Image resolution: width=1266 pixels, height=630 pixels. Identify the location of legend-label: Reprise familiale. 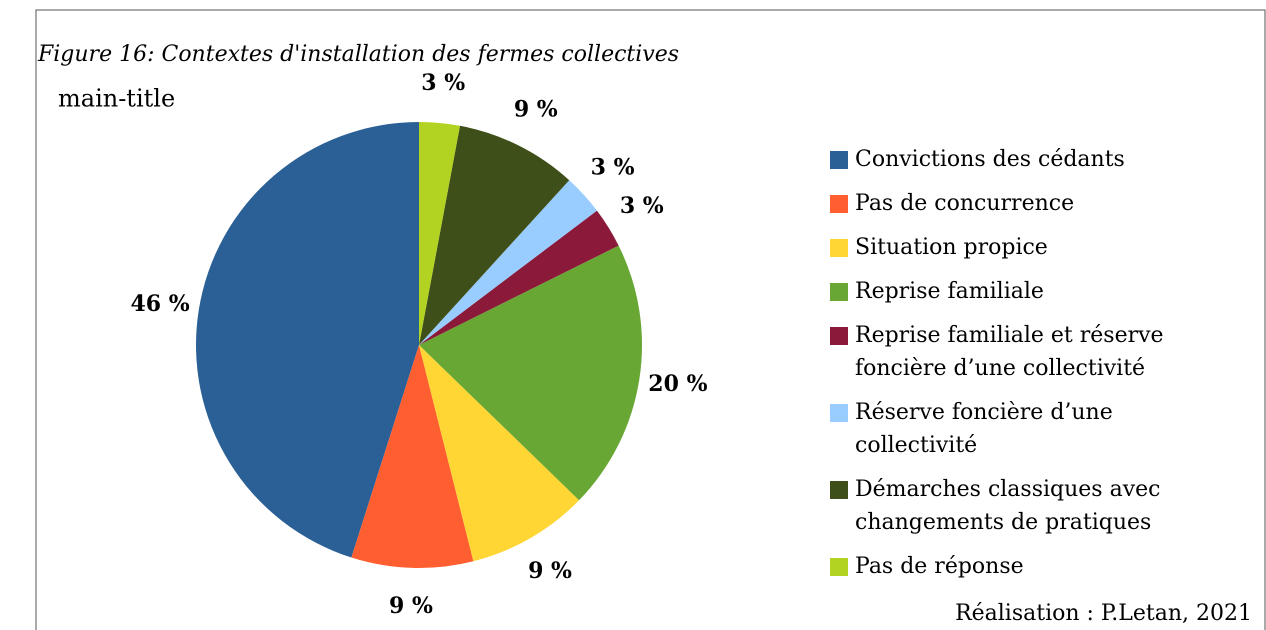
(949, 291).